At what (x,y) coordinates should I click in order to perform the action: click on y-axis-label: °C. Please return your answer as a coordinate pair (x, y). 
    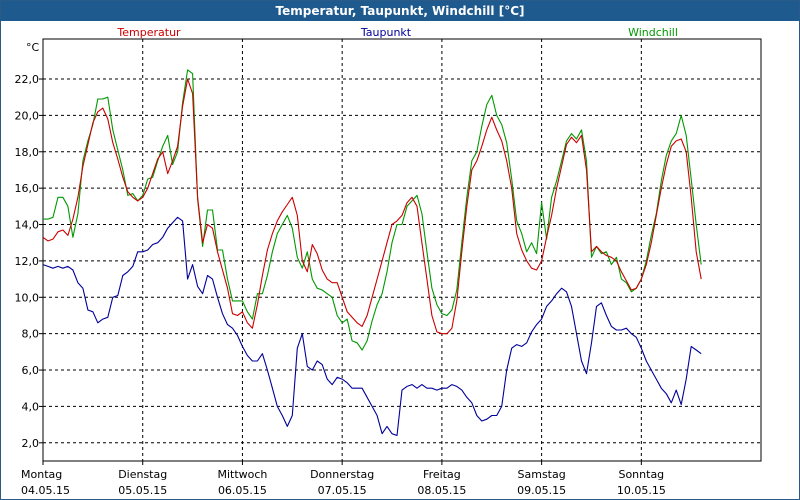
    Looking at the image, I should click on (33, 47).